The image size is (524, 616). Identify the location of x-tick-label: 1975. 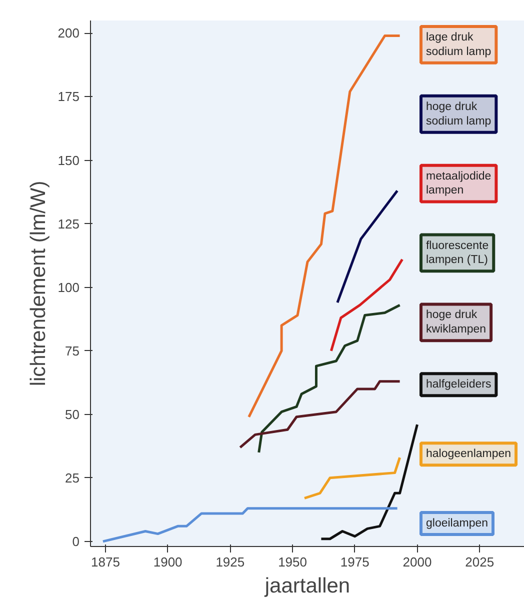
(355, 562).